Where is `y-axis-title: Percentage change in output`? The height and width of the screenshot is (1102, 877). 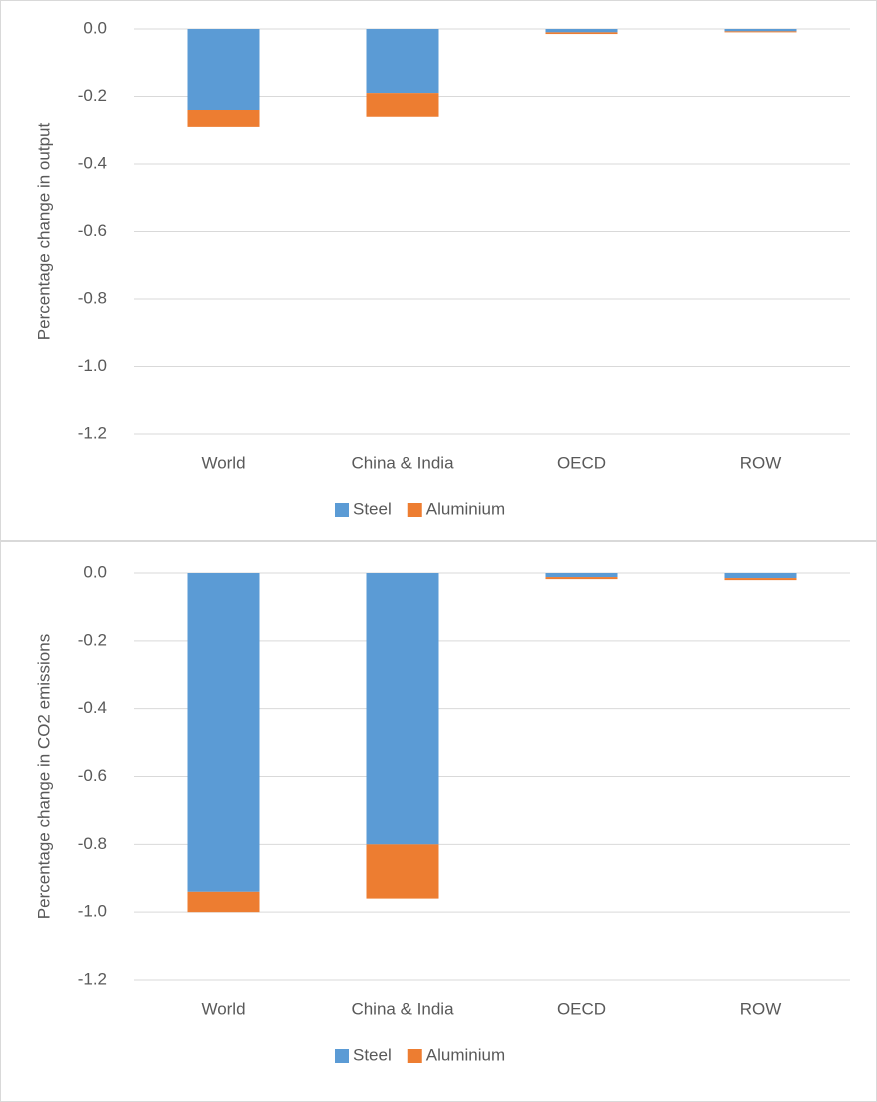
y-axis-title: Percentage change in output is located at coordinates (43, 232).